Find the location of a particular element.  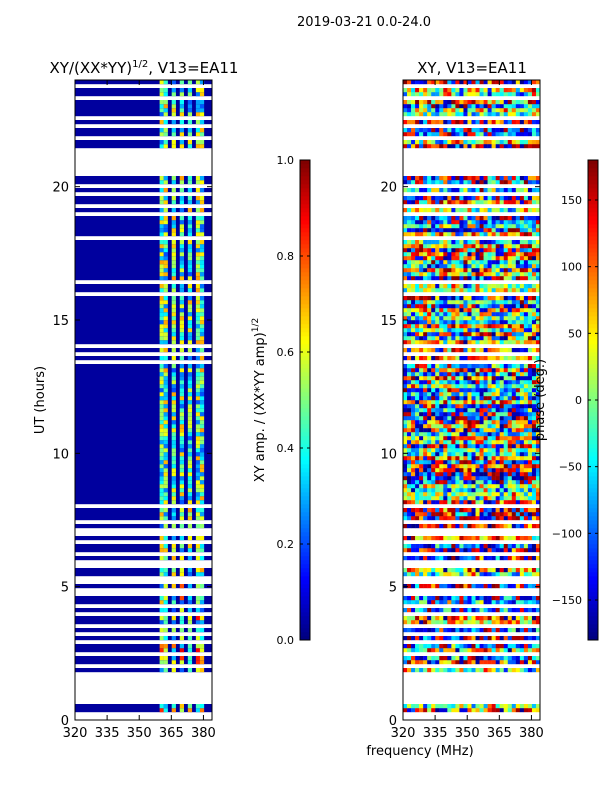

phase-x-tick-label: 365 is located at coordinates (499, 733).